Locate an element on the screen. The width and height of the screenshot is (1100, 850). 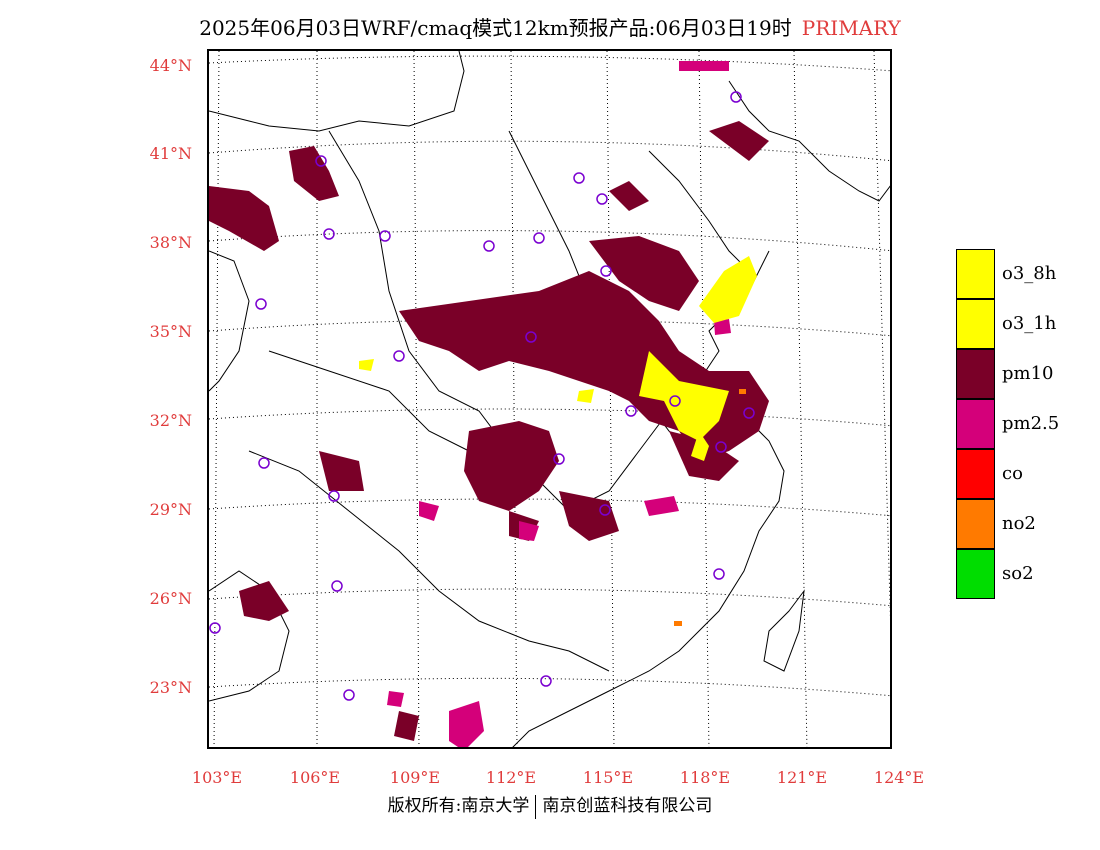
footer-divider is located at coordinates (536, 806).